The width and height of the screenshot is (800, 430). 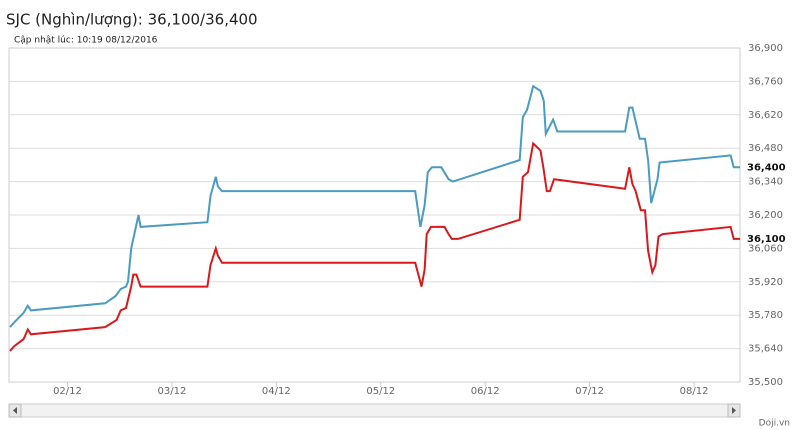 I want to click on scrollbar, so click(x=374, y=410).